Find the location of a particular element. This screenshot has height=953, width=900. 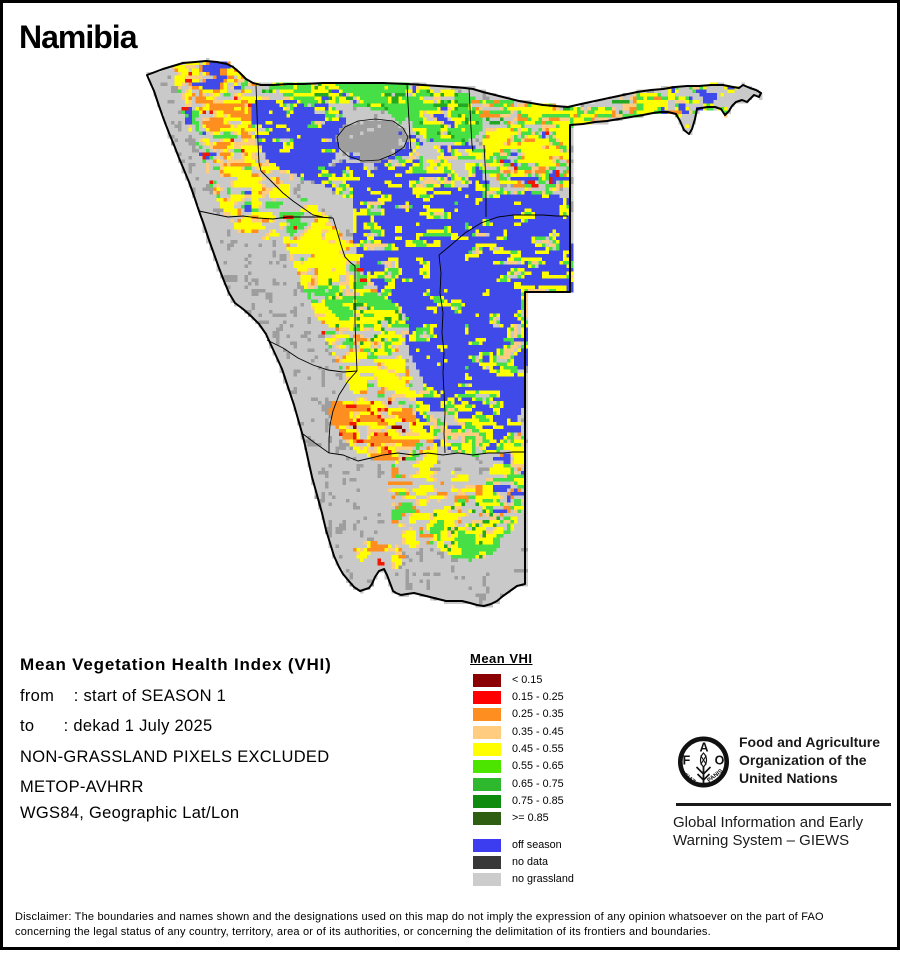

svg-text: A is located at coordinates (703, 748).